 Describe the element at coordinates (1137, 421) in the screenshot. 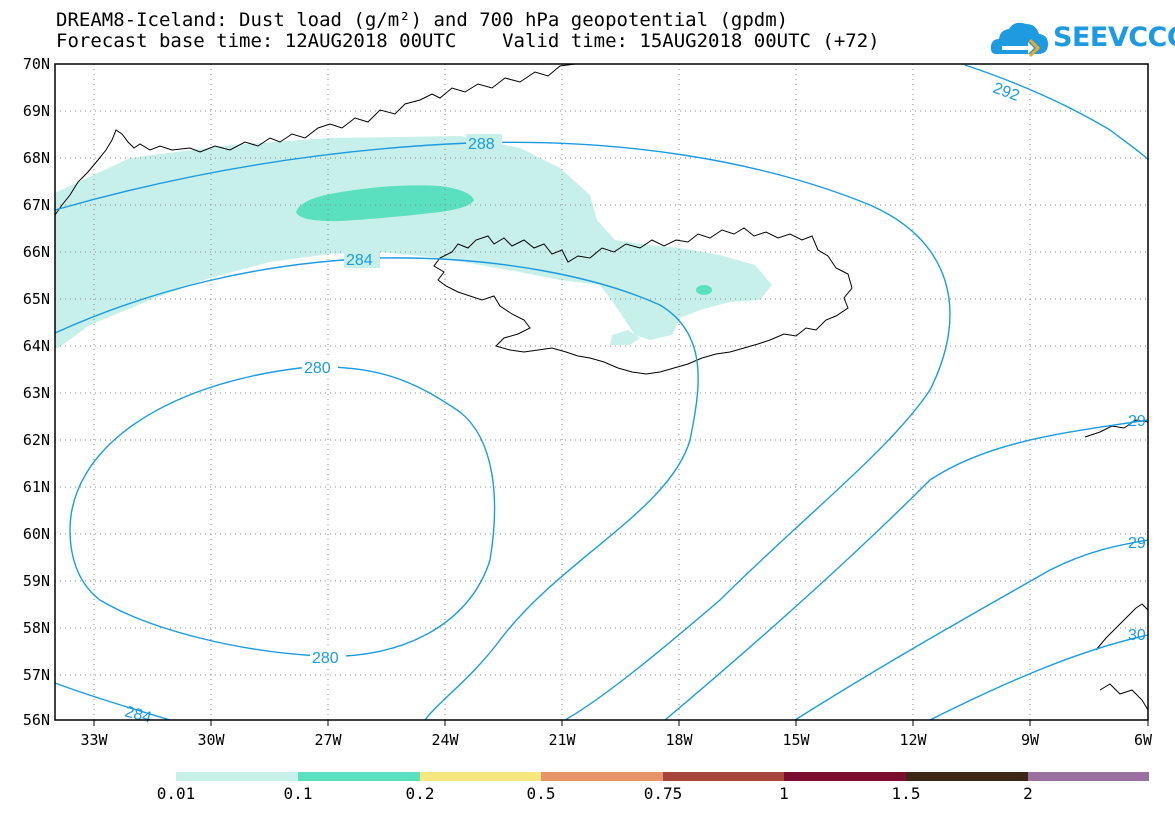

I see `contour-label-29a: 29` at that location.